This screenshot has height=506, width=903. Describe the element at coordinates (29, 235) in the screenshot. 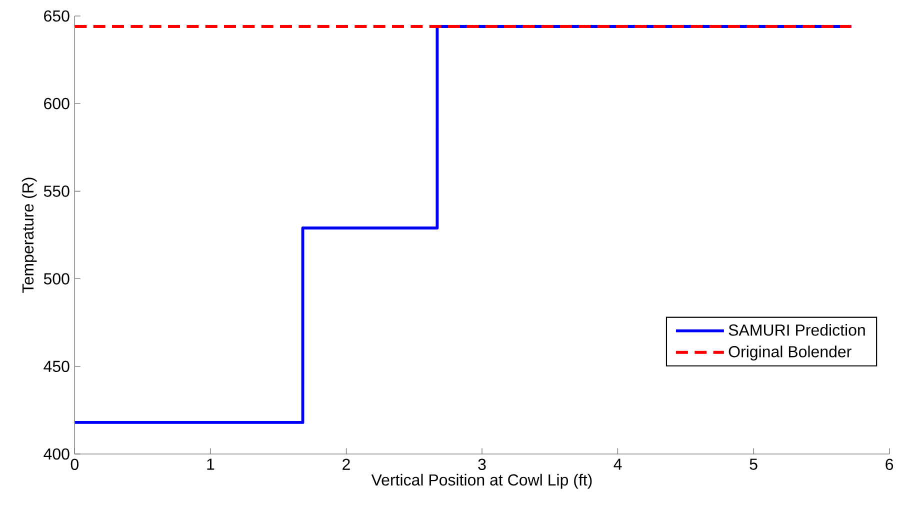

I see `y-axis-title: Temperature (R)` at that location.